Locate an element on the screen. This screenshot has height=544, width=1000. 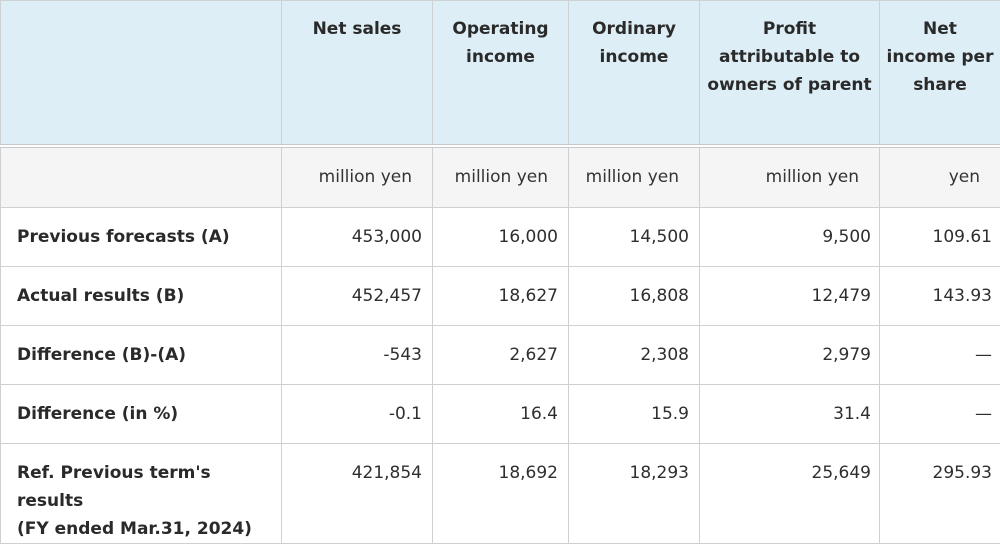
value-cell: 12,479 is located at coordinates (790, 296).